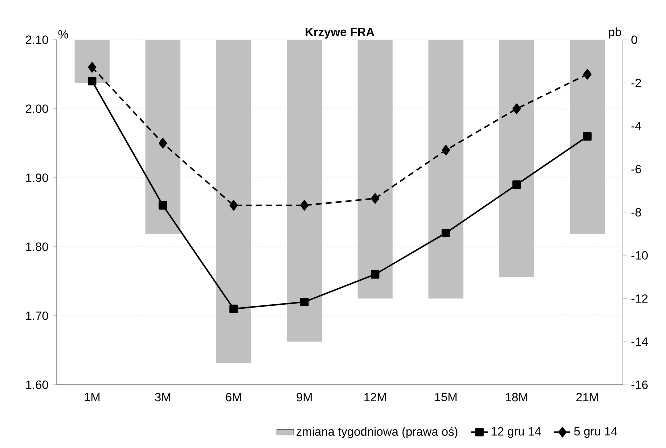  I want to click on x-tick-label: 12M, so click(375, 397).